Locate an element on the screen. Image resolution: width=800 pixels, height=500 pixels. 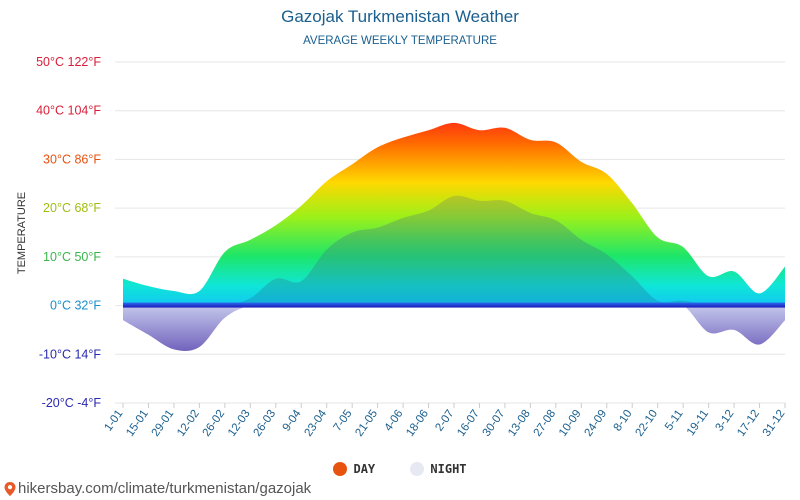
legend-night-label: NIGHT is located at coordinates (448, 469).